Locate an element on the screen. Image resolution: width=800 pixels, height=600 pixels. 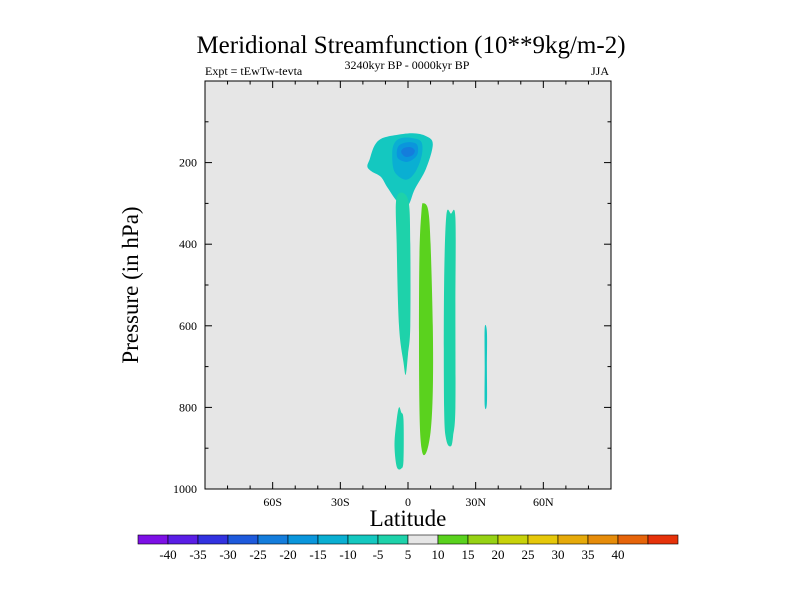
contour-fills is located at coordinates (427, 301).